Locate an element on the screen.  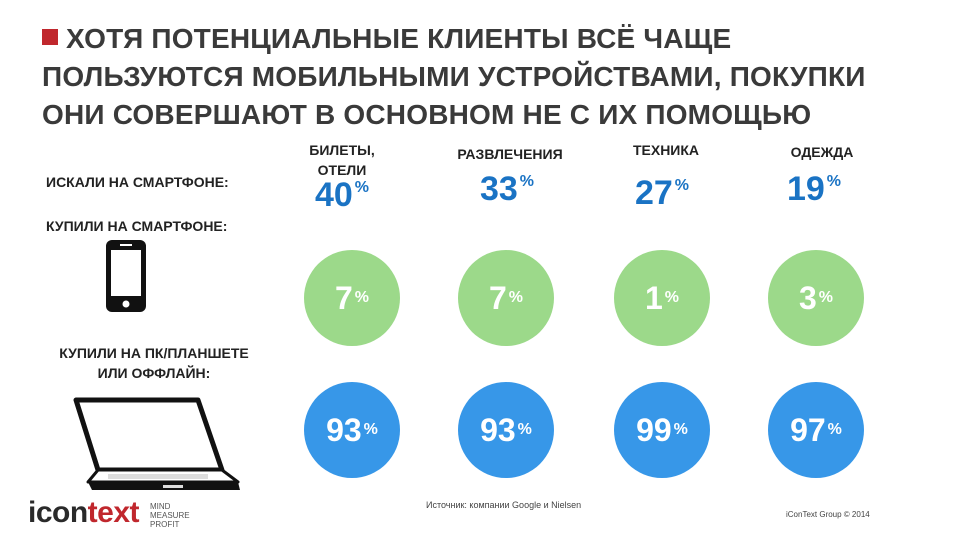
row-label-searched: ИСКАЛИ НА СМАРТФОНЕ: is located at coordinates (137, 182).